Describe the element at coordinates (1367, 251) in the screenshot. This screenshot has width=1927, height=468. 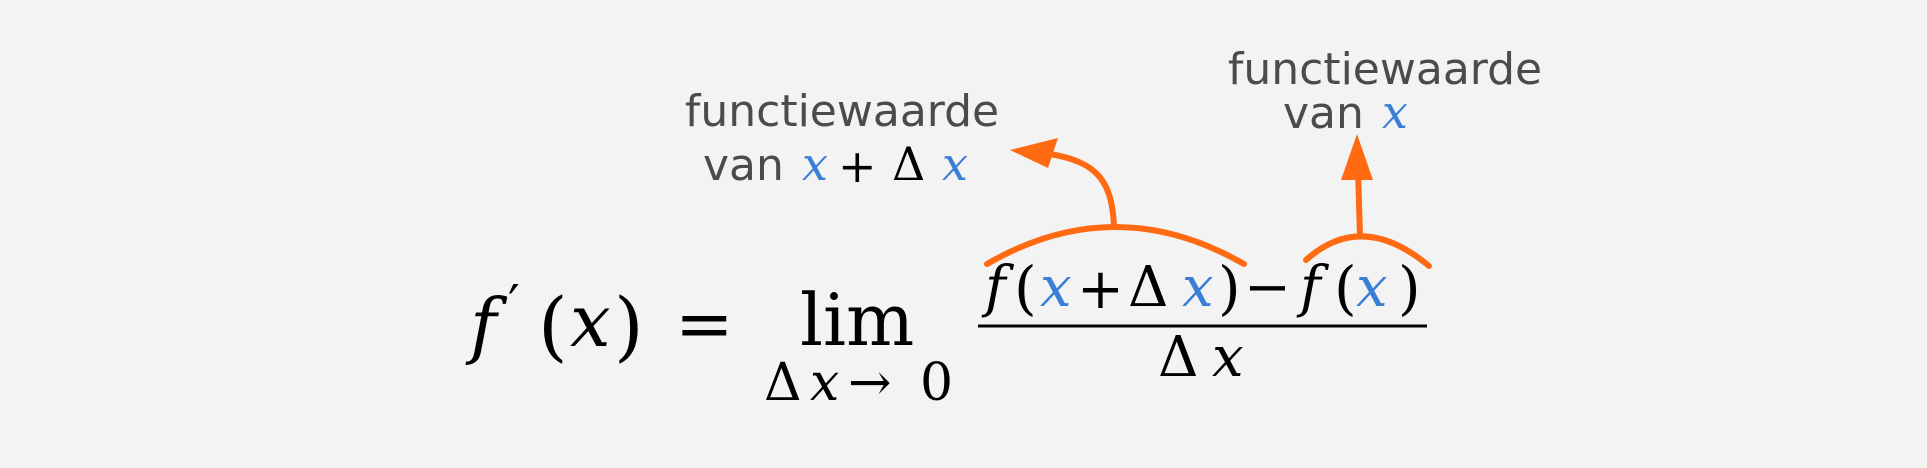
I see `right-bracket-arc` at that location.